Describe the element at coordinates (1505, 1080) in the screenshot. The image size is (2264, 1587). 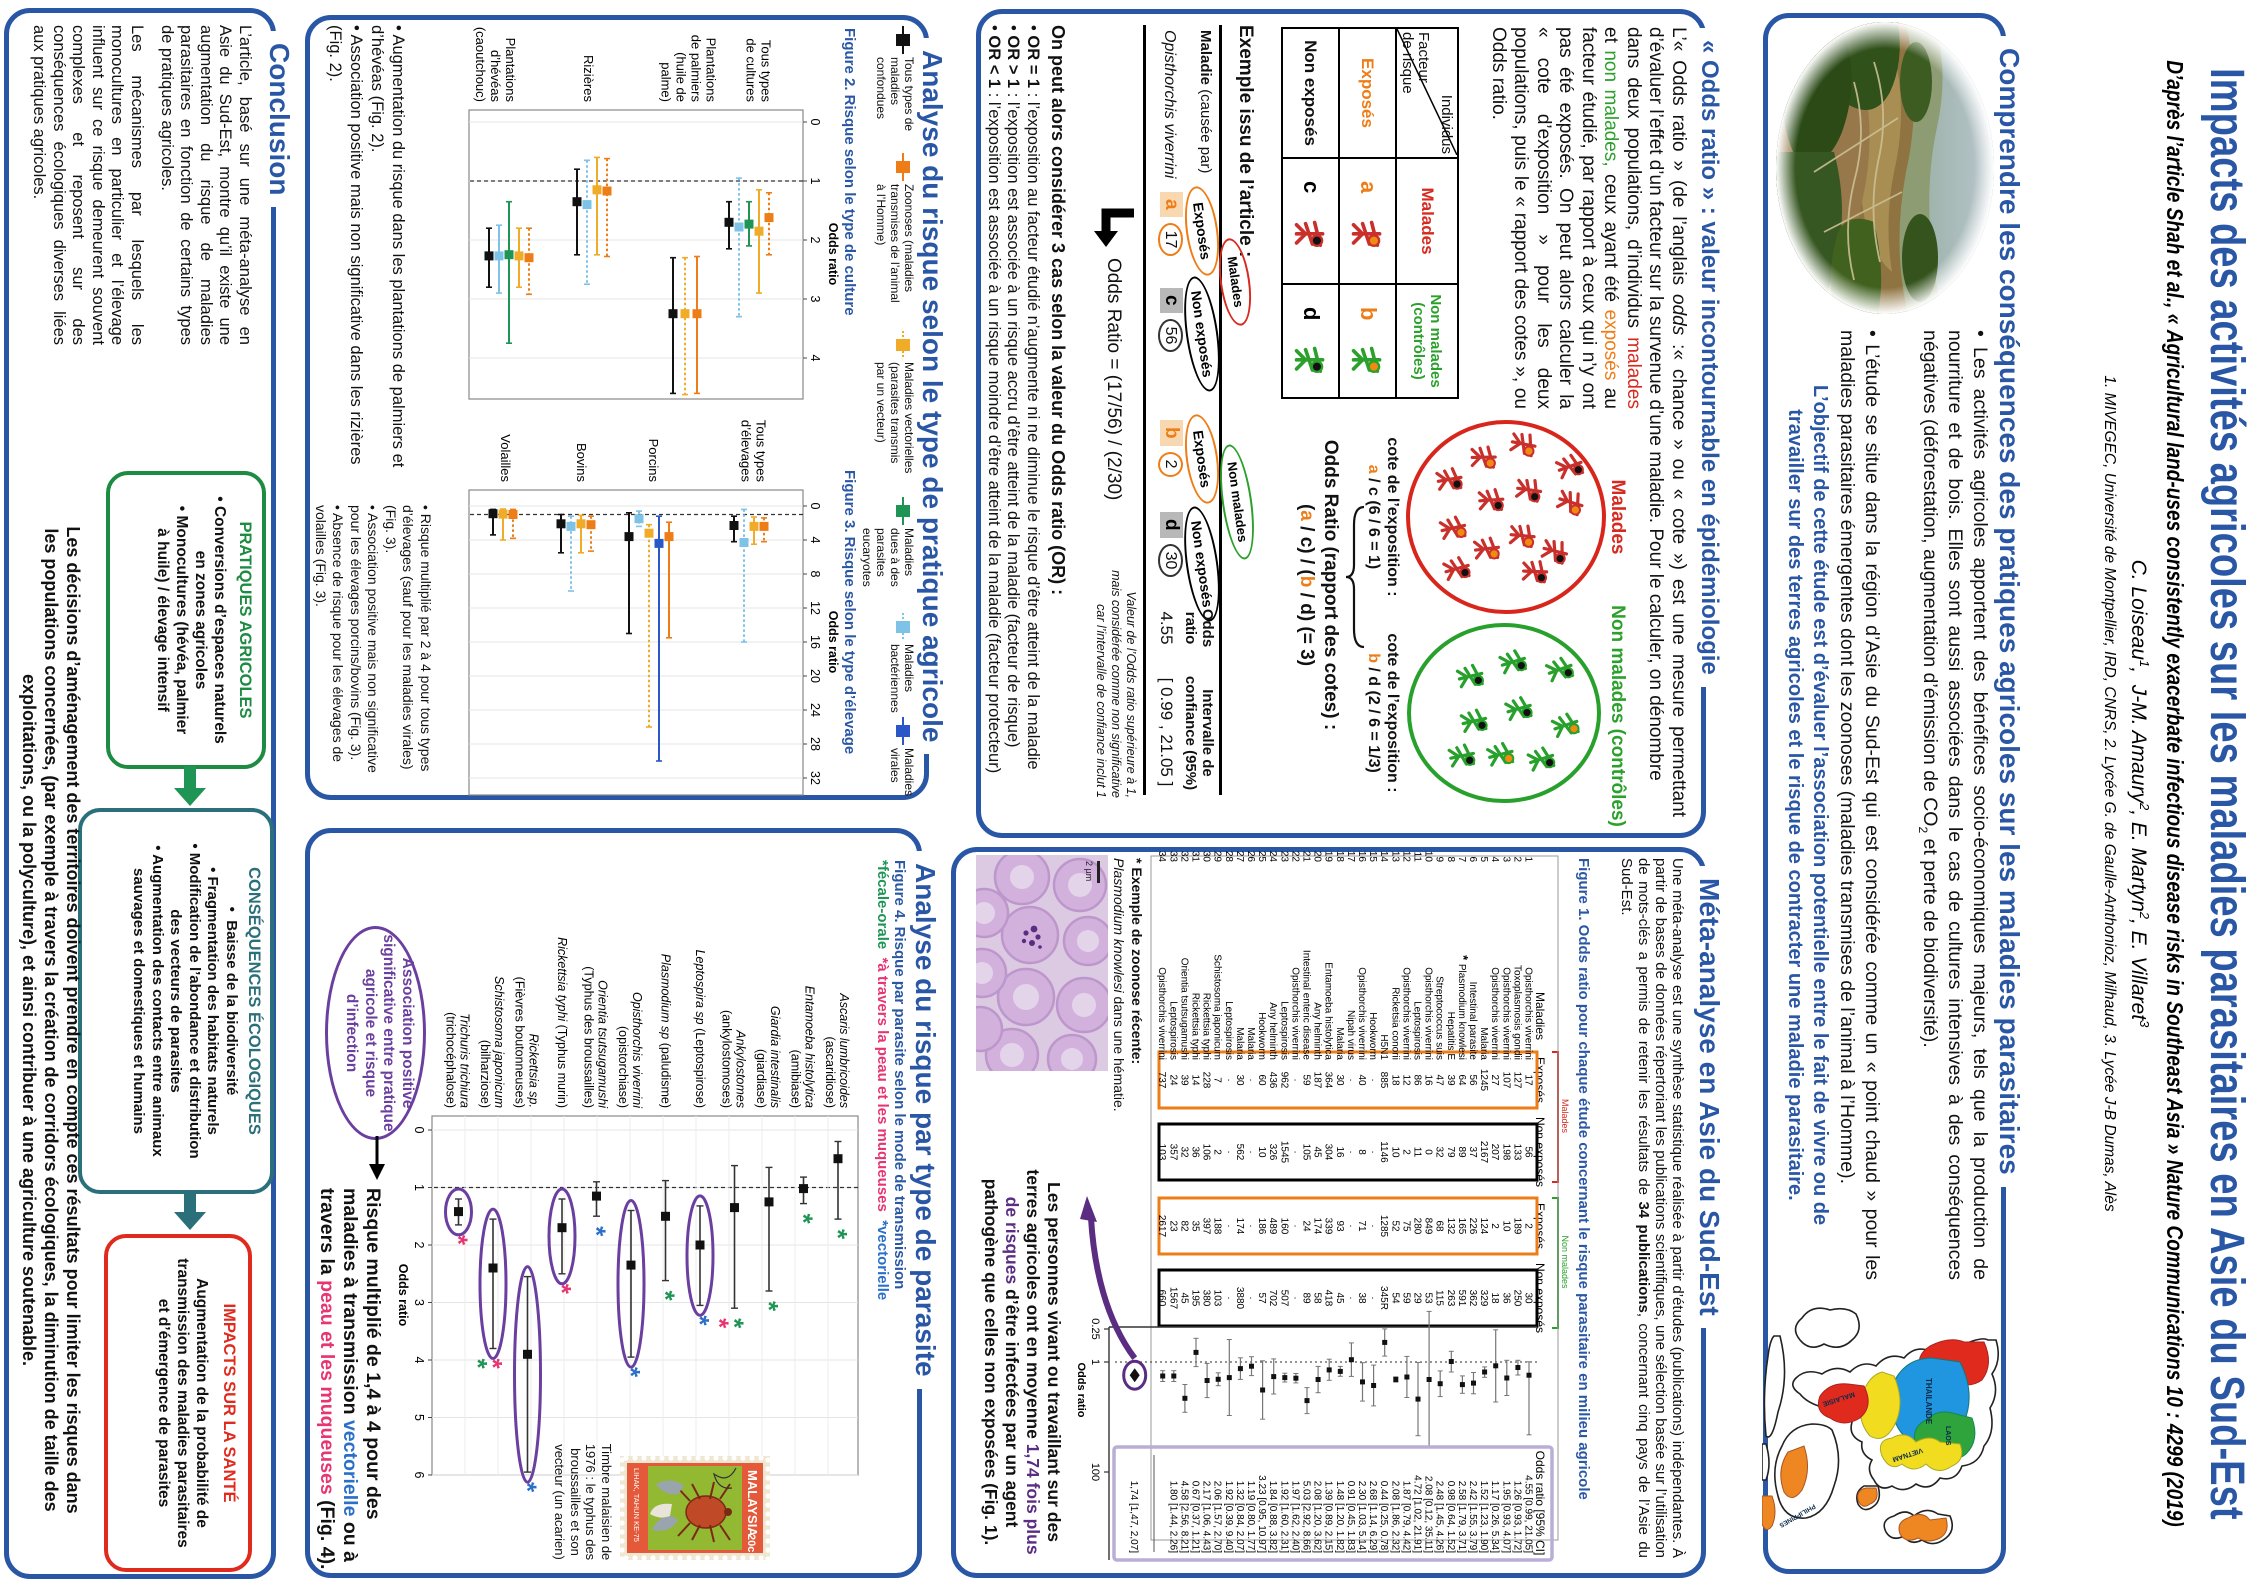
I see `svg-text: 107` at that location.